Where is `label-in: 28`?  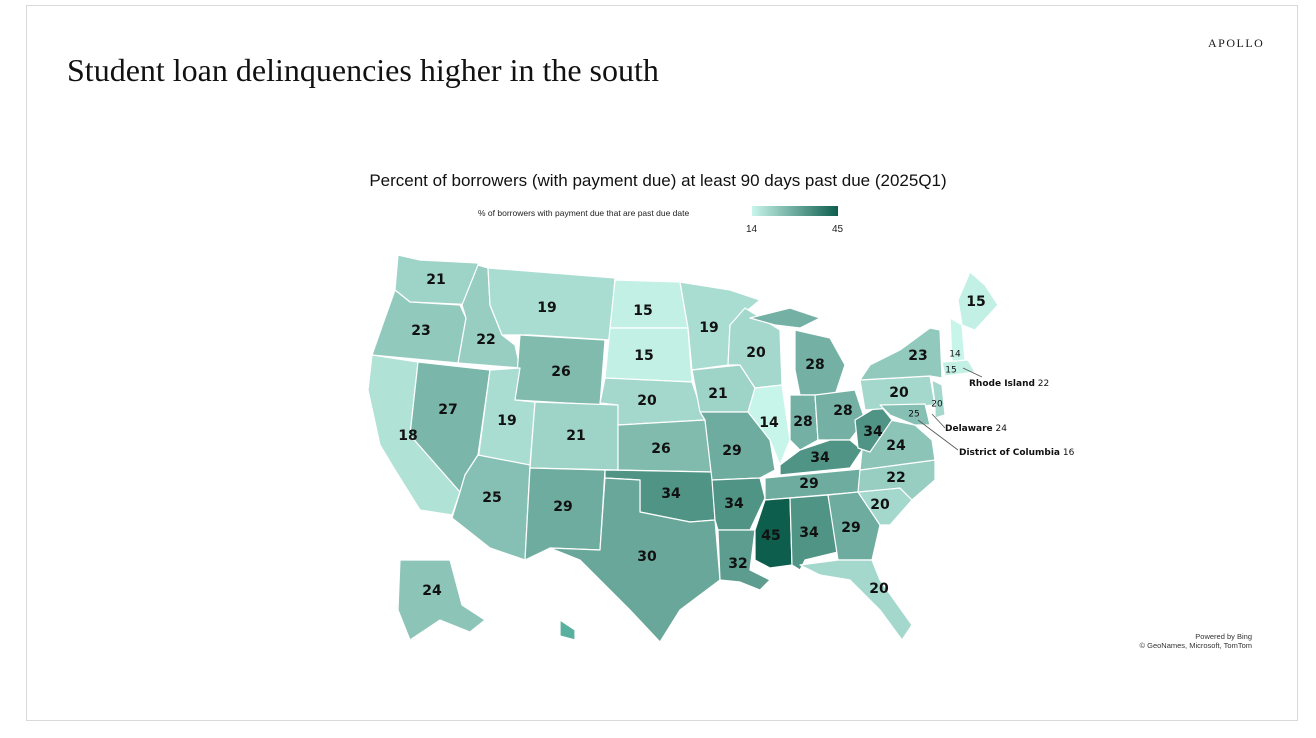
label-in: 28 is located at coordinates (802, 422).